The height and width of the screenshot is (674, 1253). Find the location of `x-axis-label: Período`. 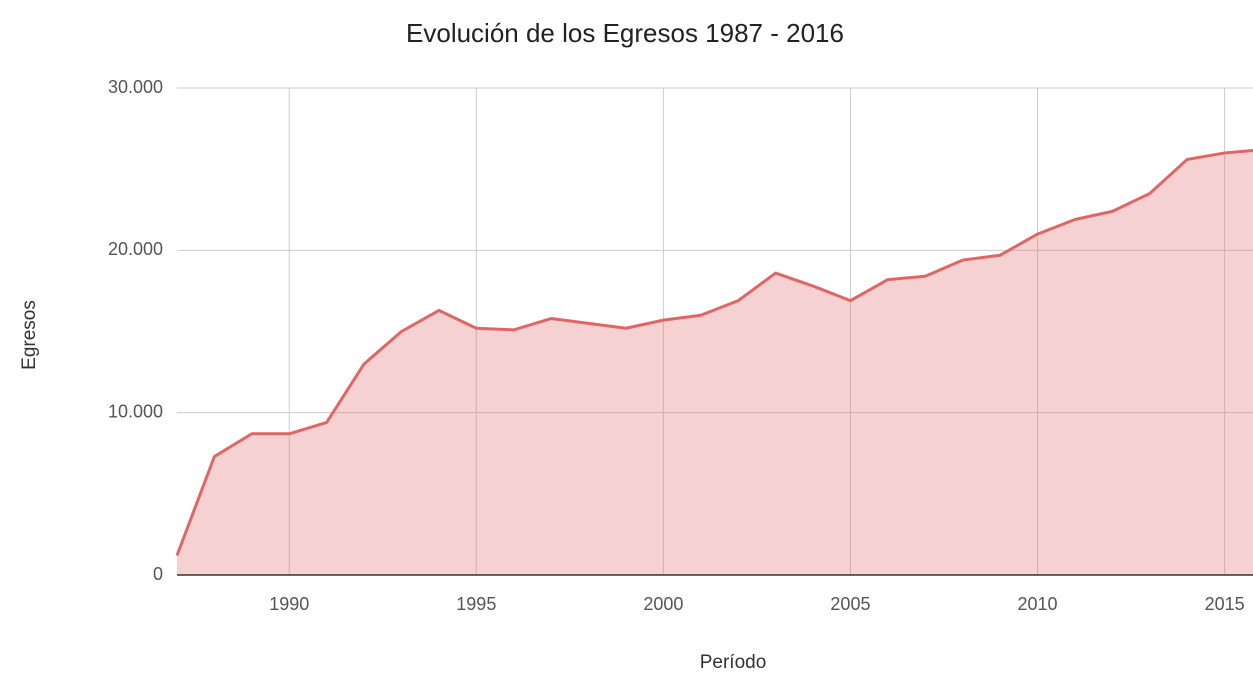

x-axis-label: Período is located at coordinates (733, 662).